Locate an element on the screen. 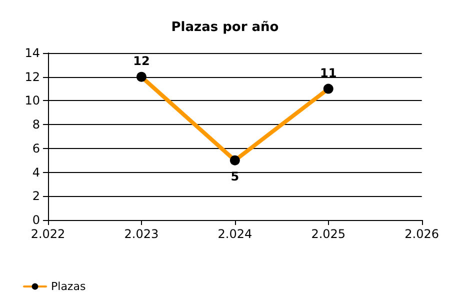  x-tick-label: 2.025 is located at coordinates (328, 234).